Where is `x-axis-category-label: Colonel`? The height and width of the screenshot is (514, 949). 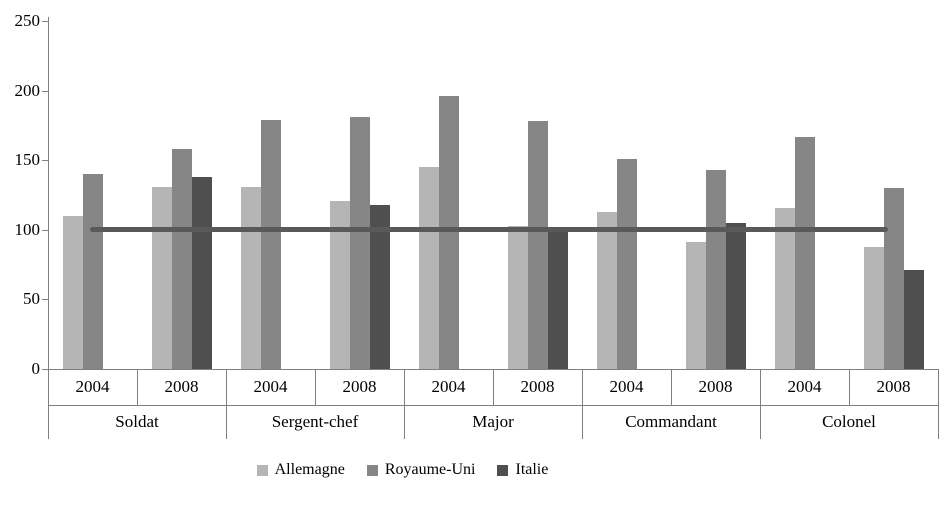
x-axis-category-label: Colonel is located at coordinates (849, 421).